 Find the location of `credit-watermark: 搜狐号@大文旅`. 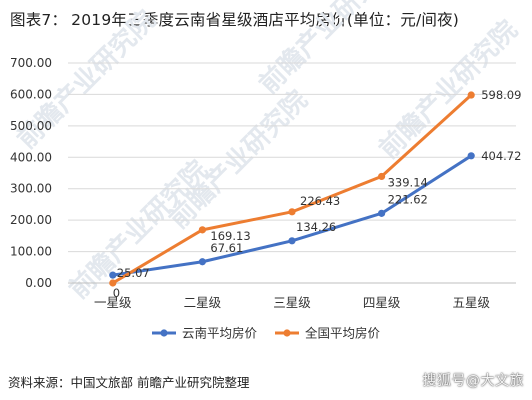

credit-watermark: 搜狐号@大文旅 is located at coordinates (473, 381).